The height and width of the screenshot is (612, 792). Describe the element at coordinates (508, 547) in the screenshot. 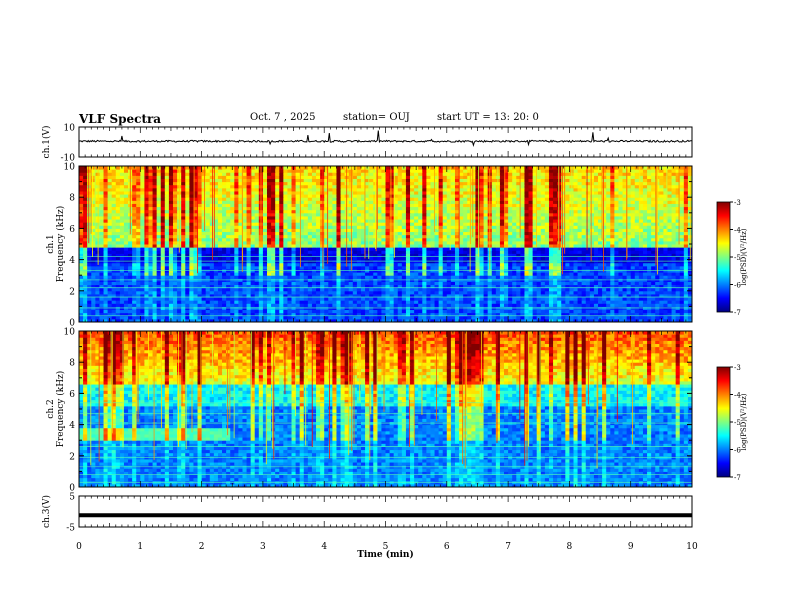

I see `x-tick-label: 7` at that location.